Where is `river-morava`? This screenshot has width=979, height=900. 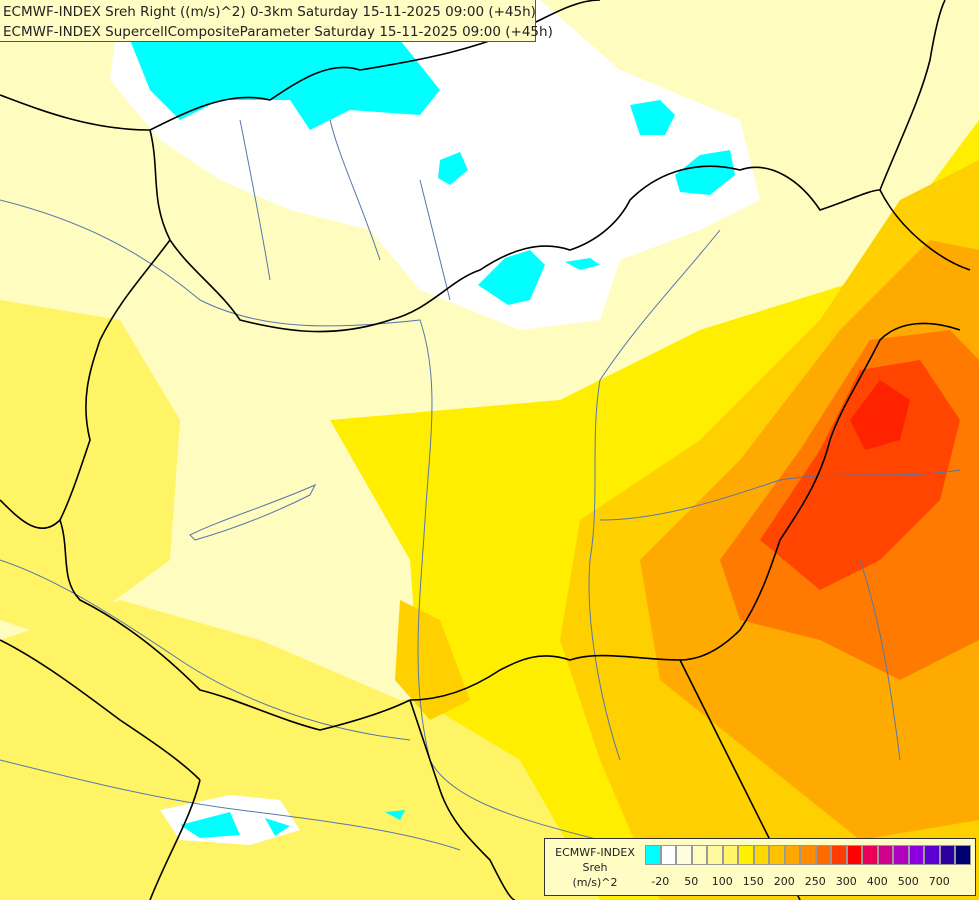 river-morava is located at coordinates (255, 200).